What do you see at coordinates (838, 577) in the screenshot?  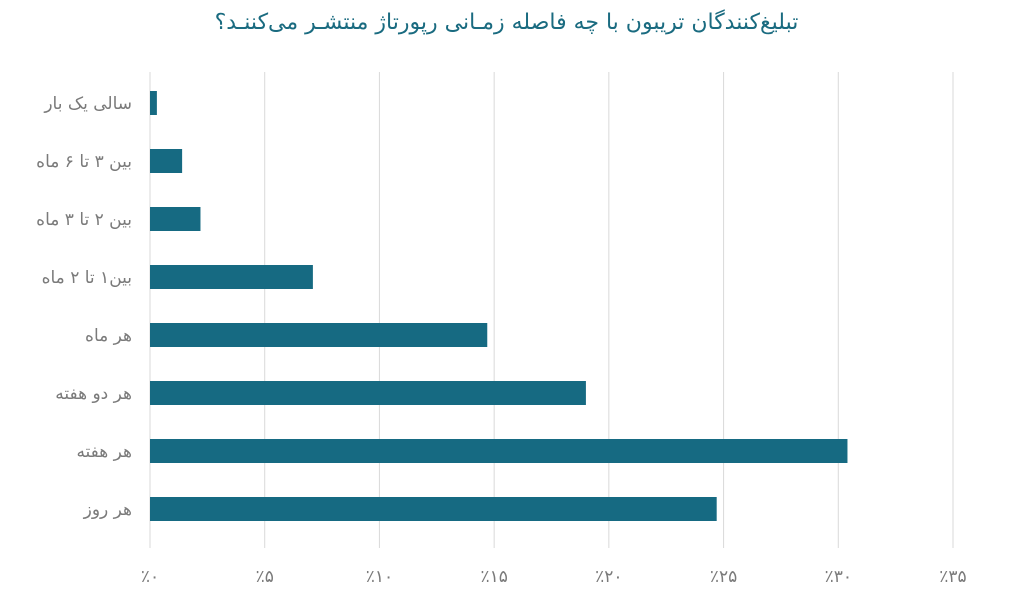 I see `x-tick-label: ٪۳۰` at bounding box center [838, 577].